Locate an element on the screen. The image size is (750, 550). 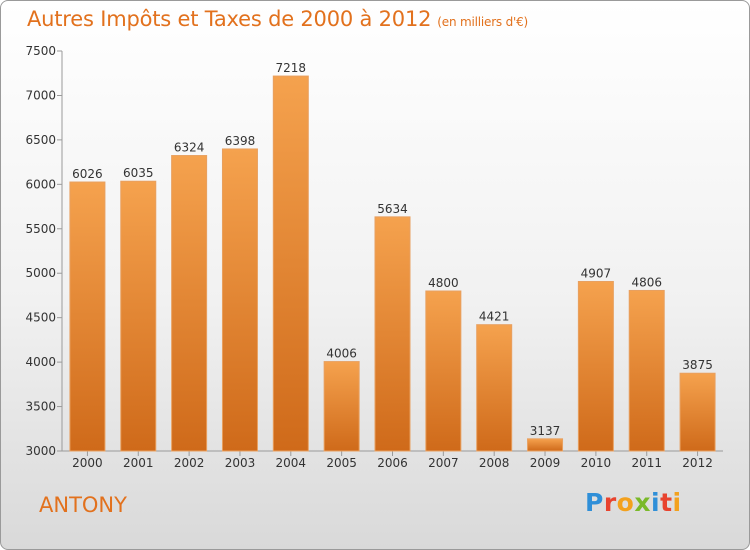
y-tick-label: 4000 is located at coordinates (40, 362).